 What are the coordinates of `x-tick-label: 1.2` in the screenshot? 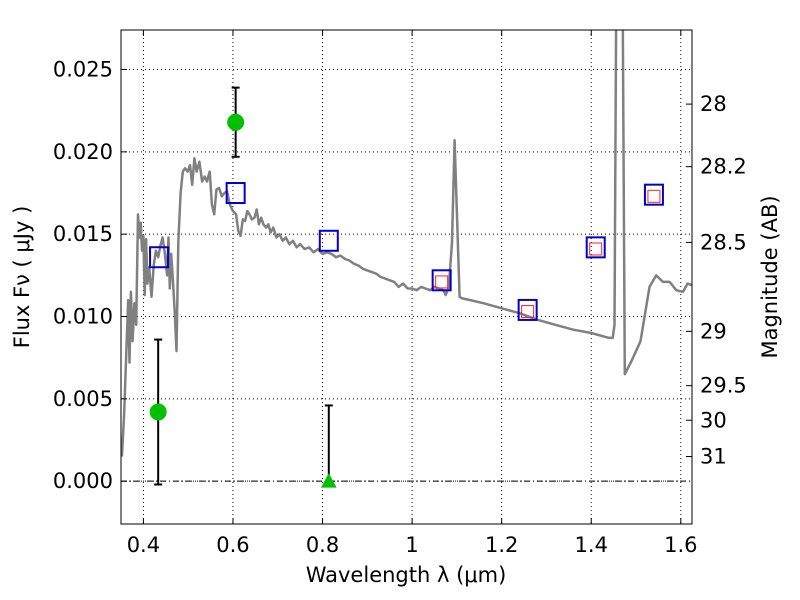 It's located at (501, 545).